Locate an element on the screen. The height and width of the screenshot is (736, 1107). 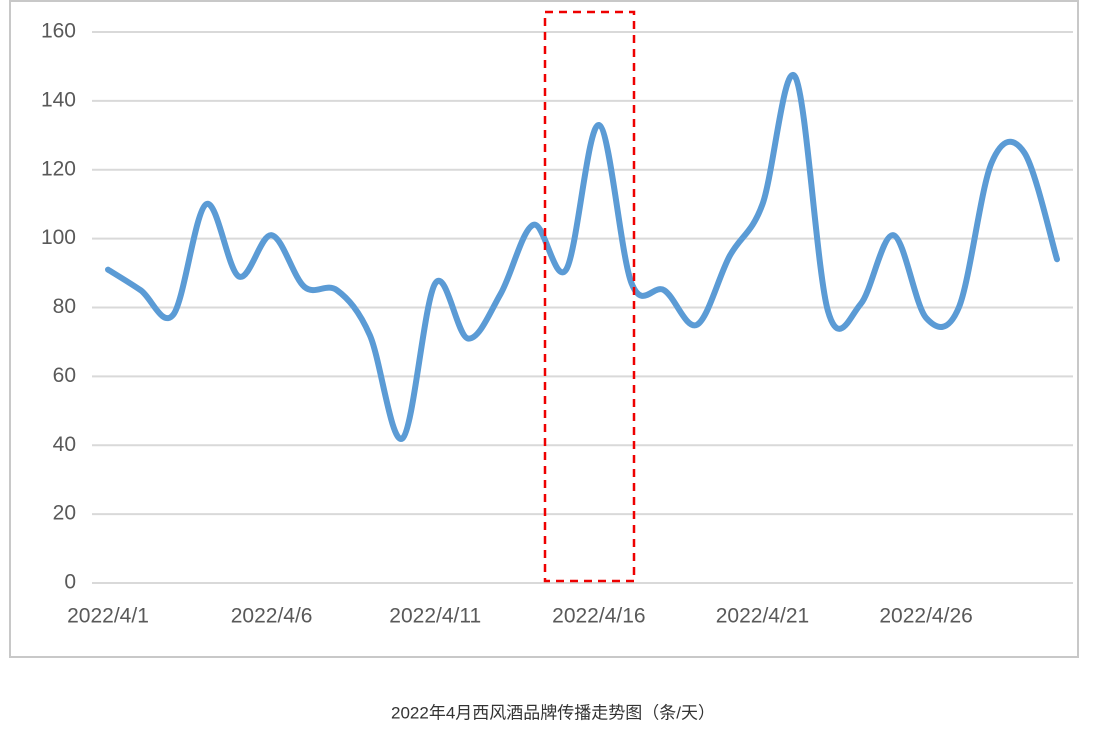
y-tick-label: 40 is located at coordinates (64, 444).